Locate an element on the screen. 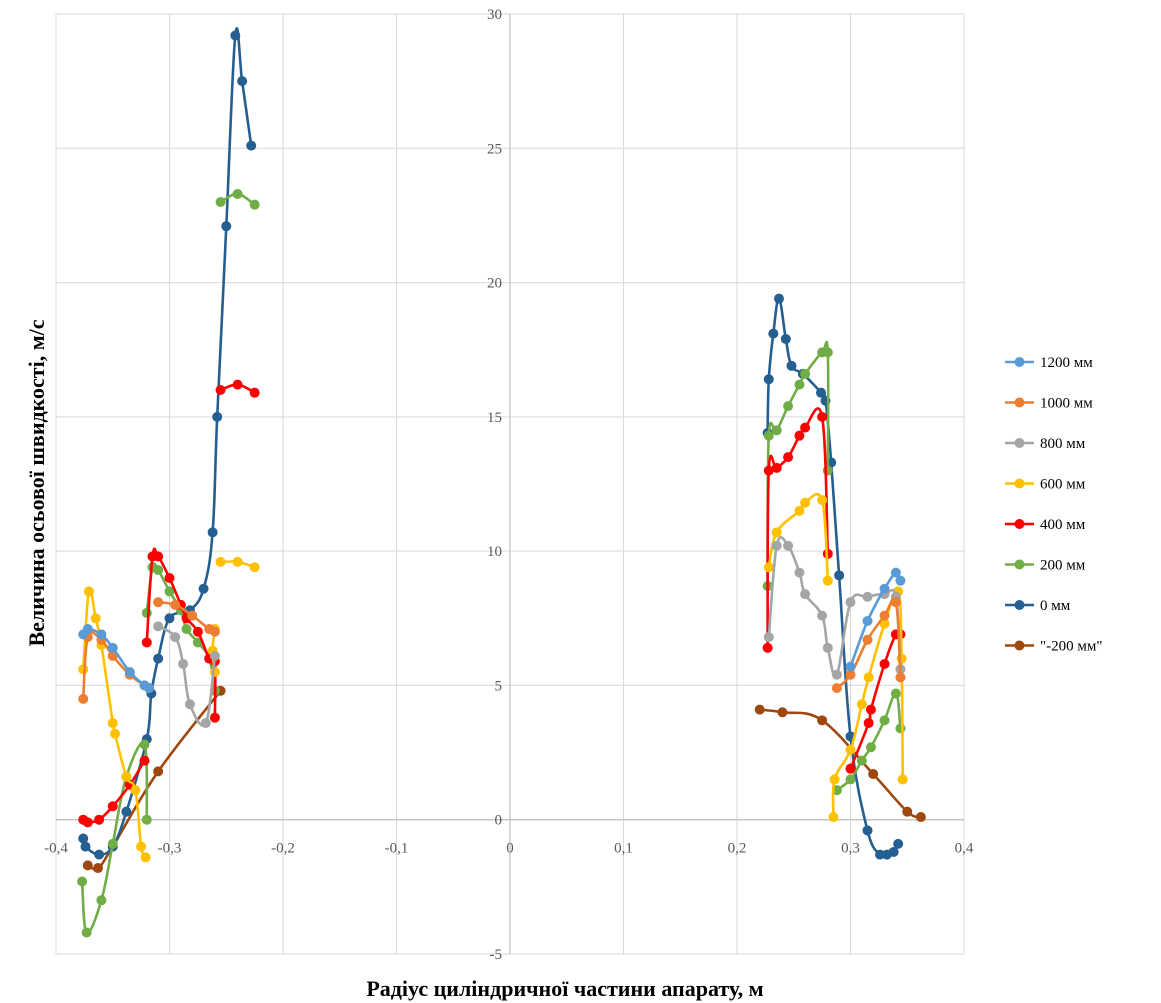 Image resolution: width=1161 pixels, height=1003 pixels. legend-item: 200 мм is located at coordinates (1045, 566).